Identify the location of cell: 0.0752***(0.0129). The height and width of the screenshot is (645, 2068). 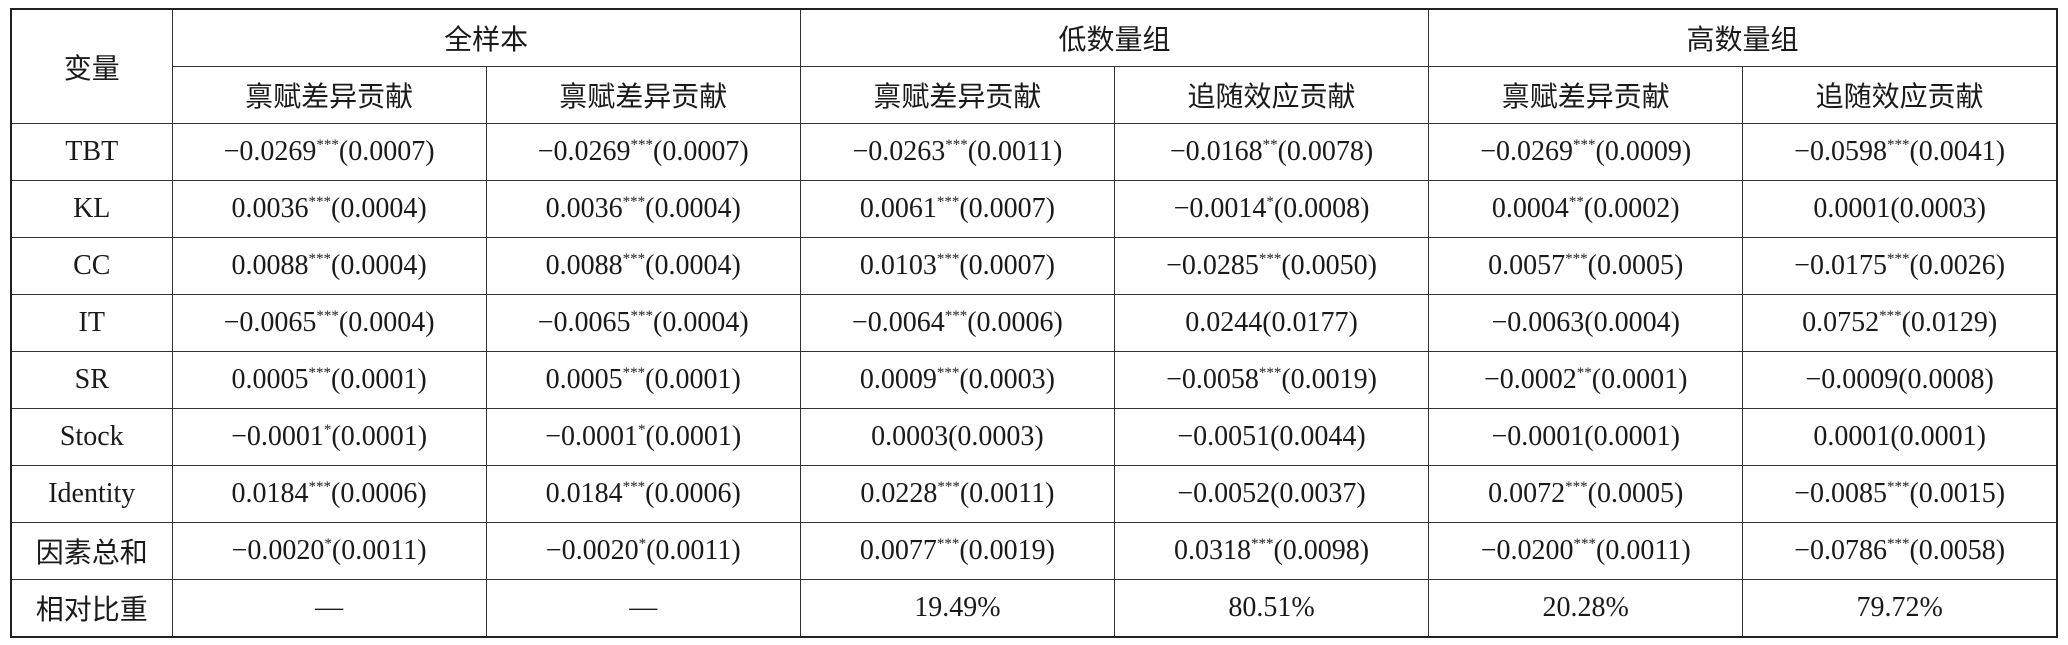
(1900, 323).